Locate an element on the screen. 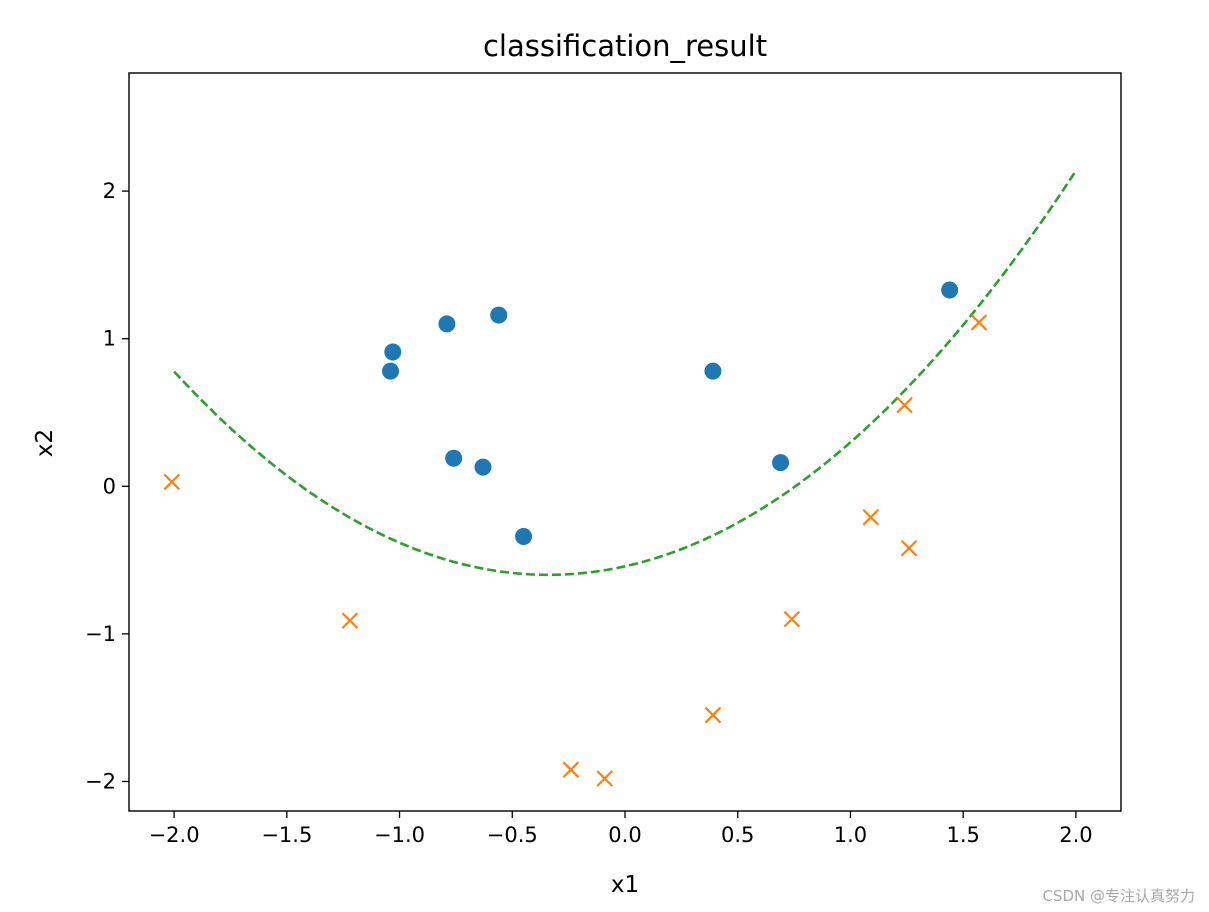 The width and height of the screenshot is (1209, 912). y-axis-label: x2 is located at coordinates (45, 443).